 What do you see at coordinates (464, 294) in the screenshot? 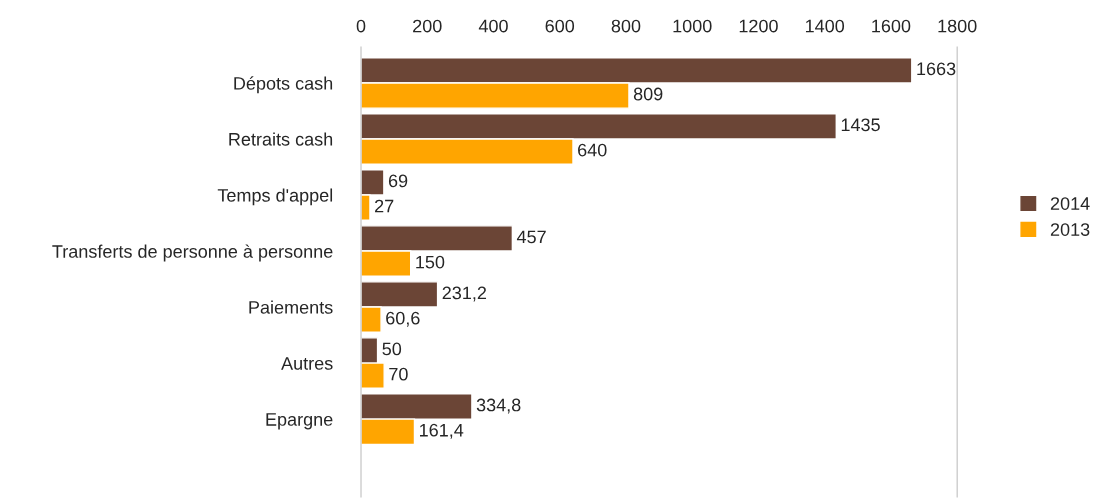
I see `data-label: 231,2` at bounding box center [464, 294].